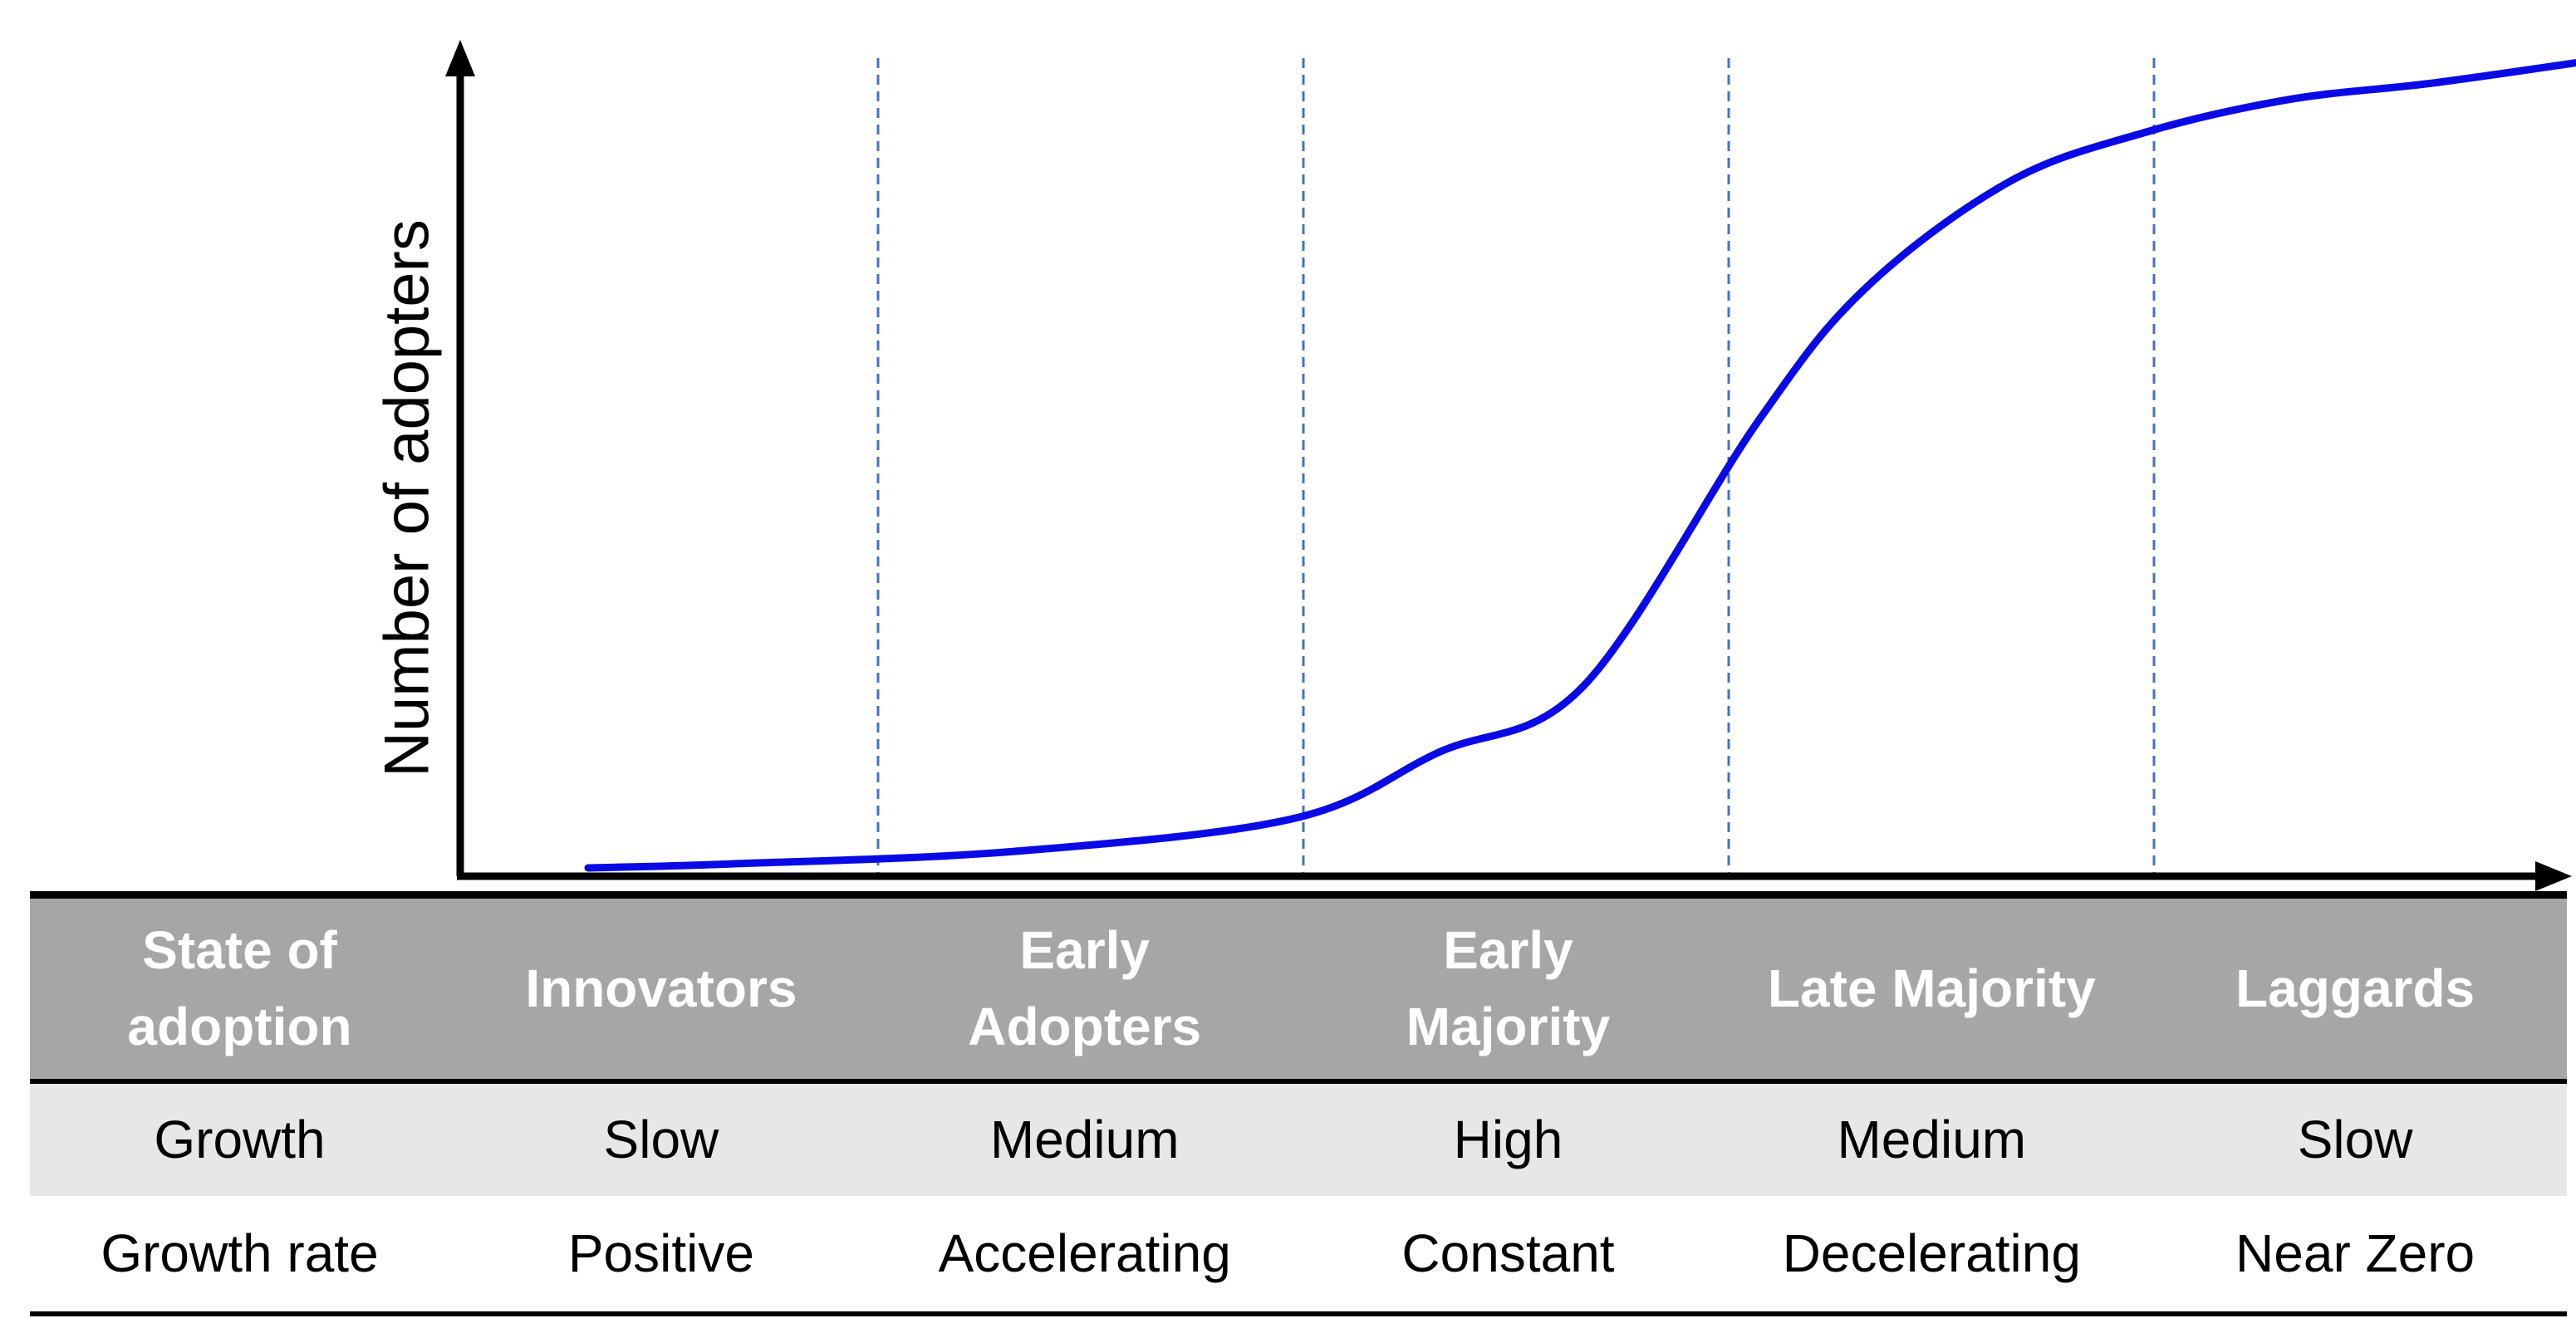  Describe the element at coordinates (1508, 1255) in the screenshot. I see `table-cell: Constant` at that location.